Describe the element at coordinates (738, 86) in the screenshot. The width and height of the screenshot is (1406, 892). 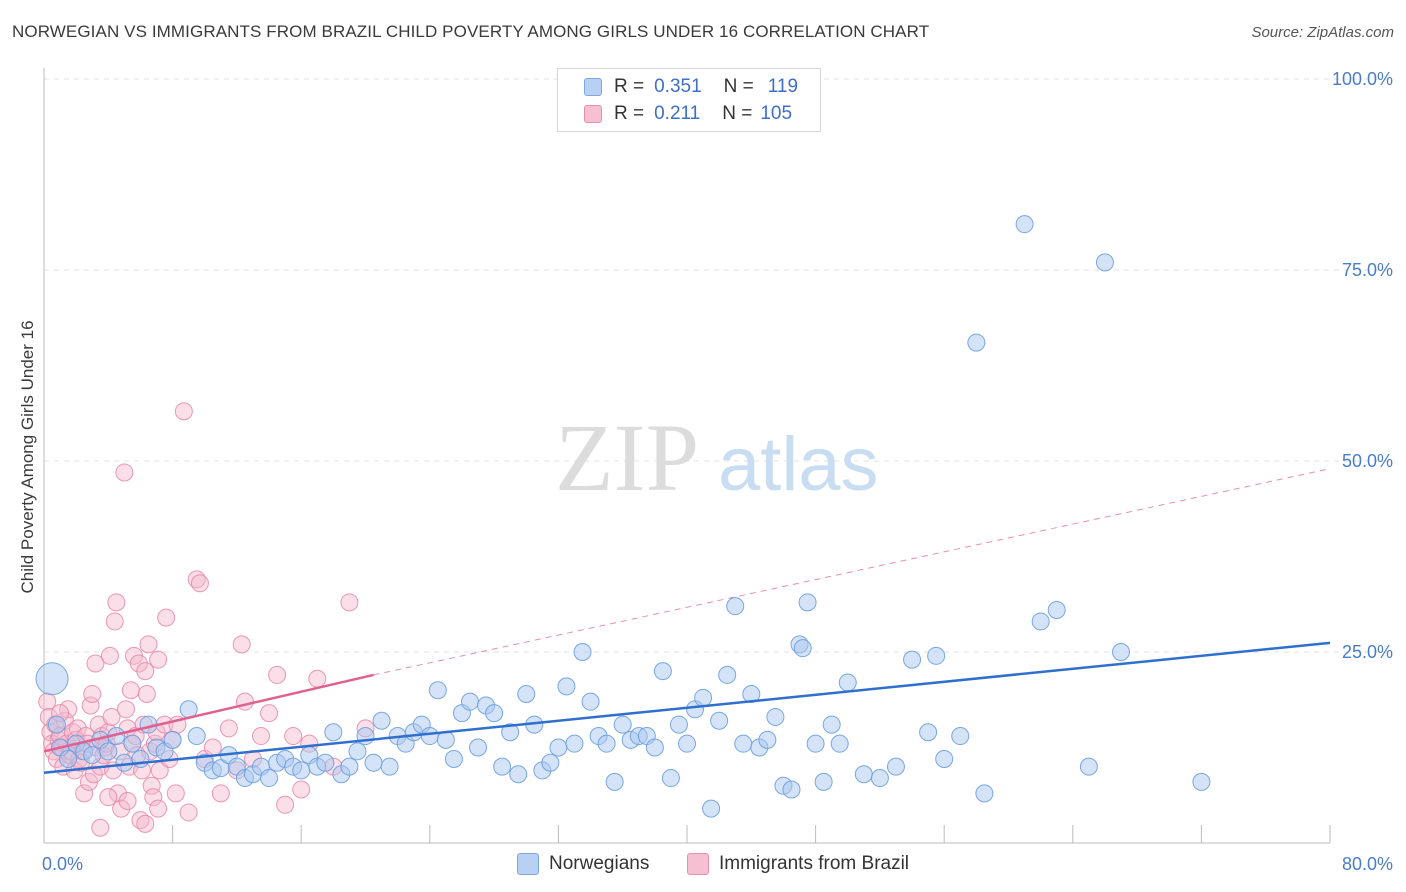
I see `n-label: N =` at that location.